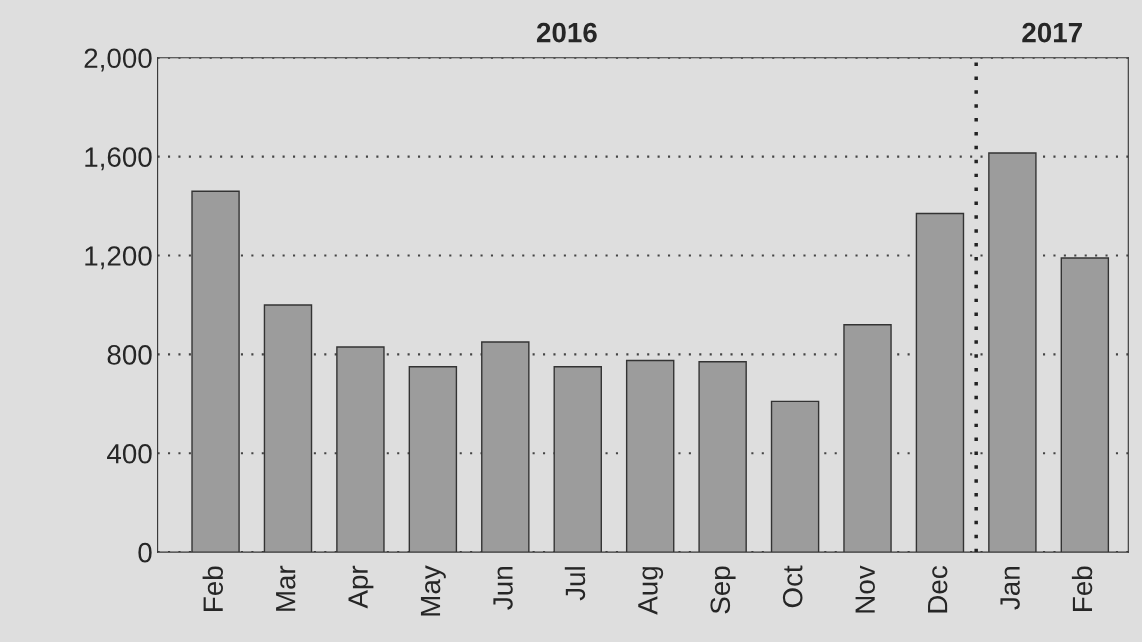 The image size is (1142, 642). Describe the element at coordinates (286, 588) in the screenshot. I see `x-tick-label: Mar` at that location.